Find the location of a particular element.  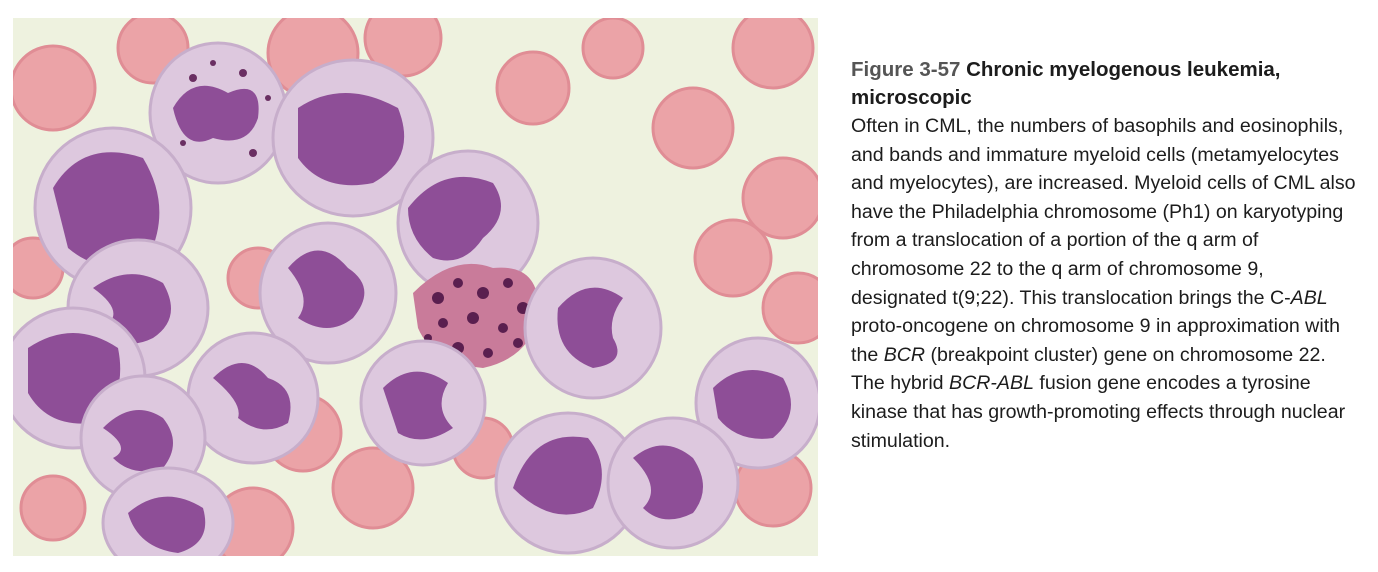

gene-bcr: BCR is located at coordinates (904, 354).